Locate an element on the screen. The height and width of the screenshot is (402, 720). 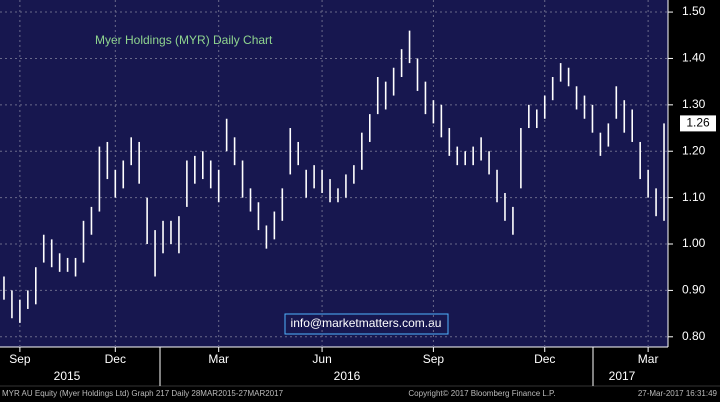
annotation-box is located at coordinates (366, 324).